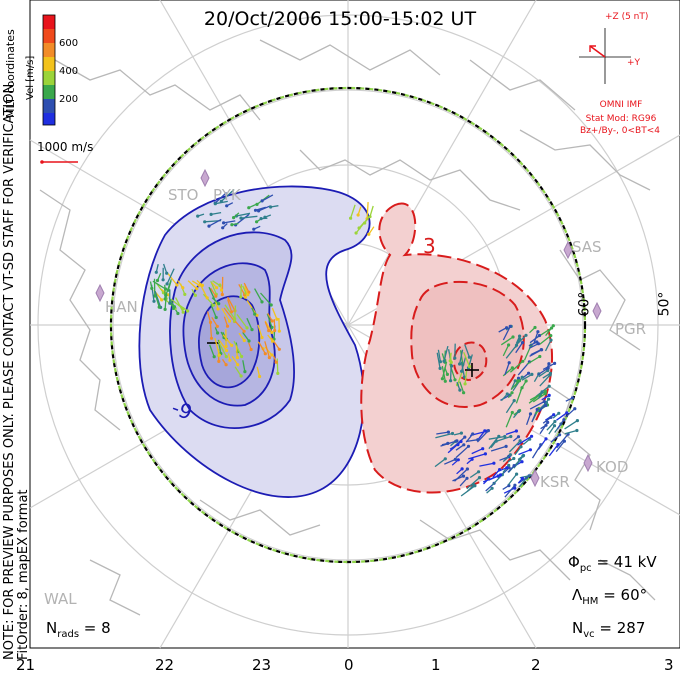 The width and height of the screenshot is (680, 674). I want to click on velocity-scale-label: Vel [m/s], so click(30, 77).